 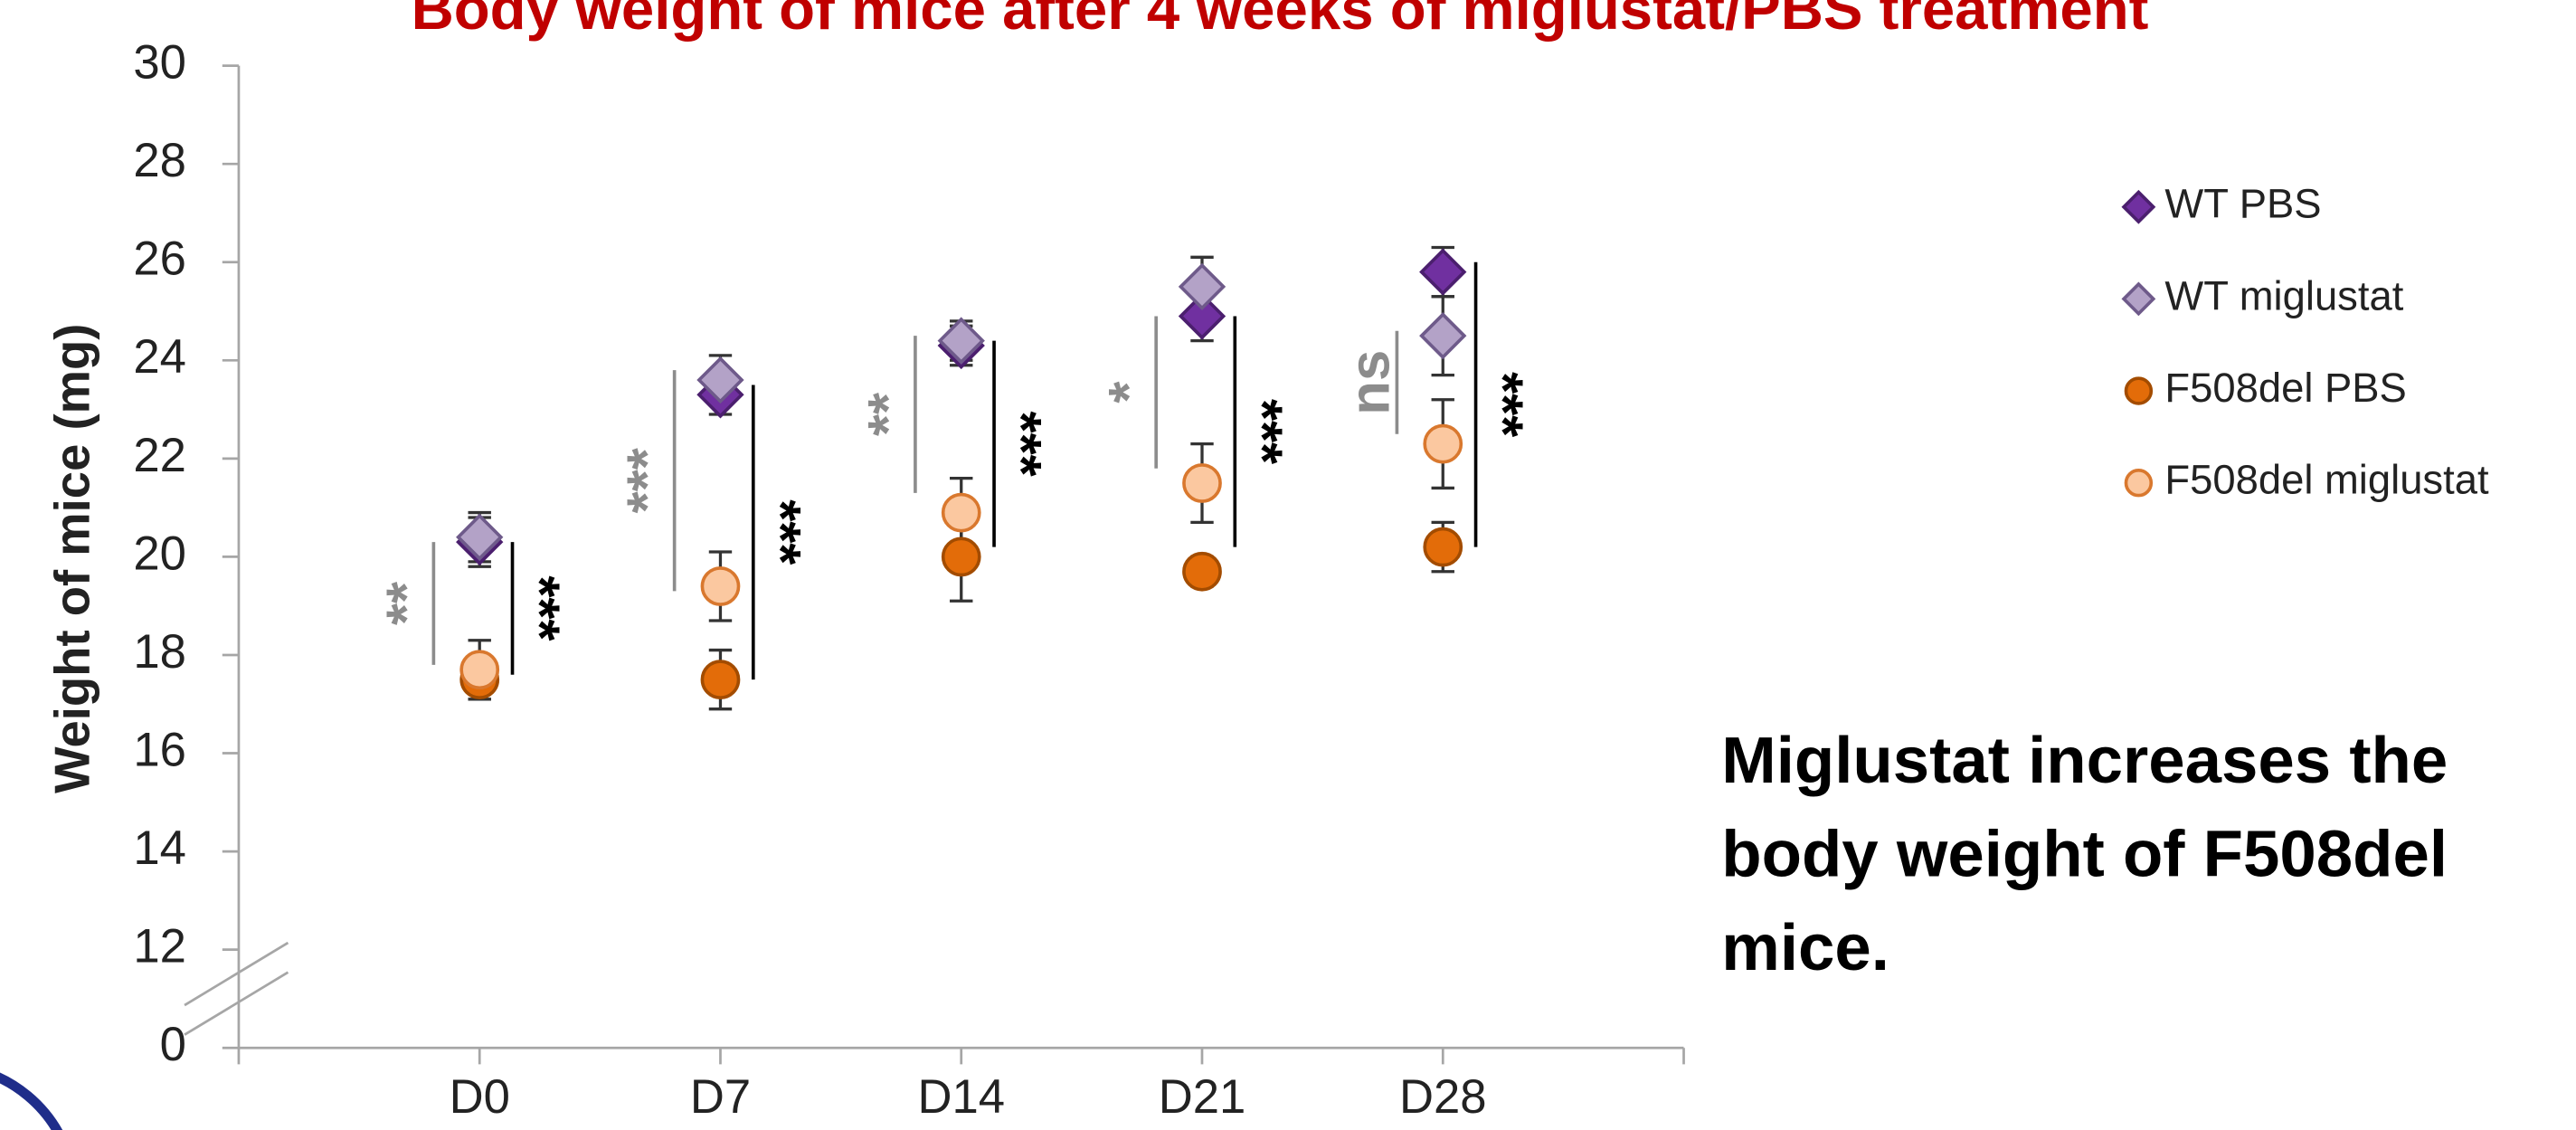 What do you see at coordinates (2243, 204) in the screenshot?
I see `legend-label: WT PBS` at bounding box center [2243, 204].